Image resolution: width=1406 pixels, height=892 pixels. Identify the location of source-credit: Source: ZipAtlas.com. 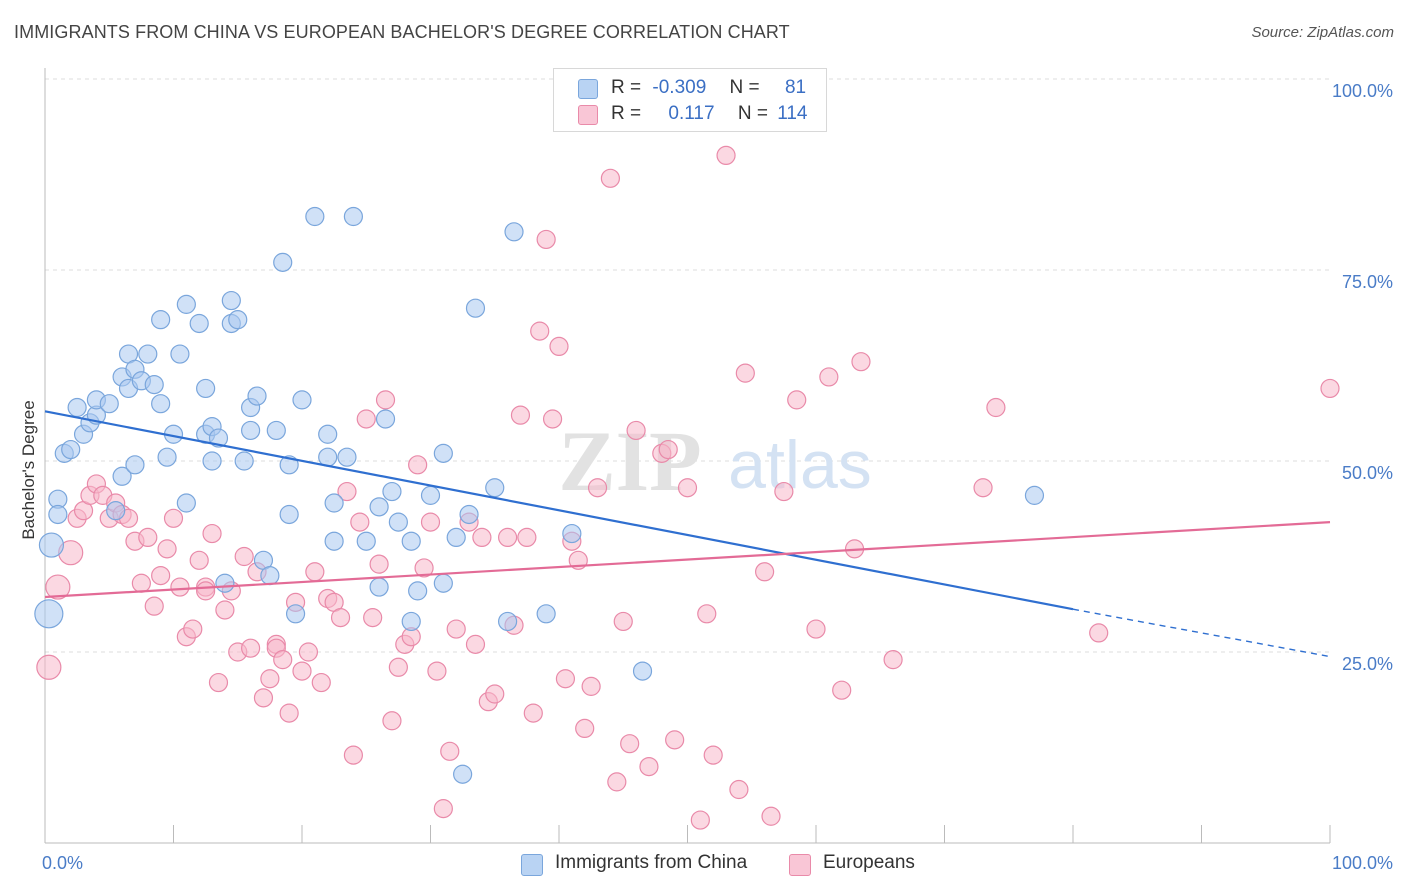
(1322, 32).